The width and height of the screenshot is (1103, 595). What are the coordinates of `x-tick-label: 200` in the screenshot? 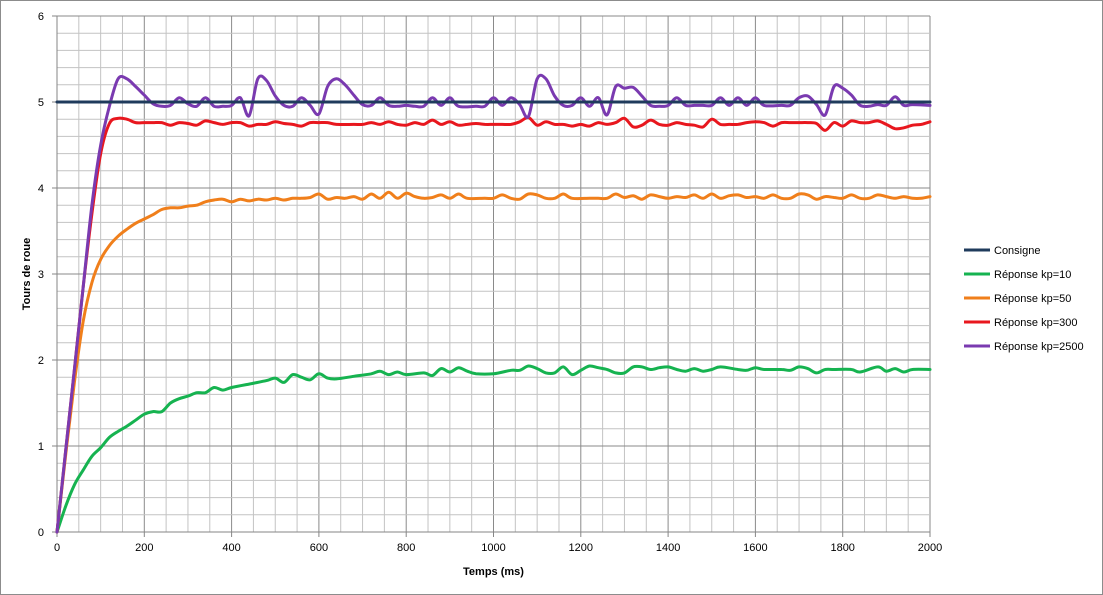 It's located at (144, 548).